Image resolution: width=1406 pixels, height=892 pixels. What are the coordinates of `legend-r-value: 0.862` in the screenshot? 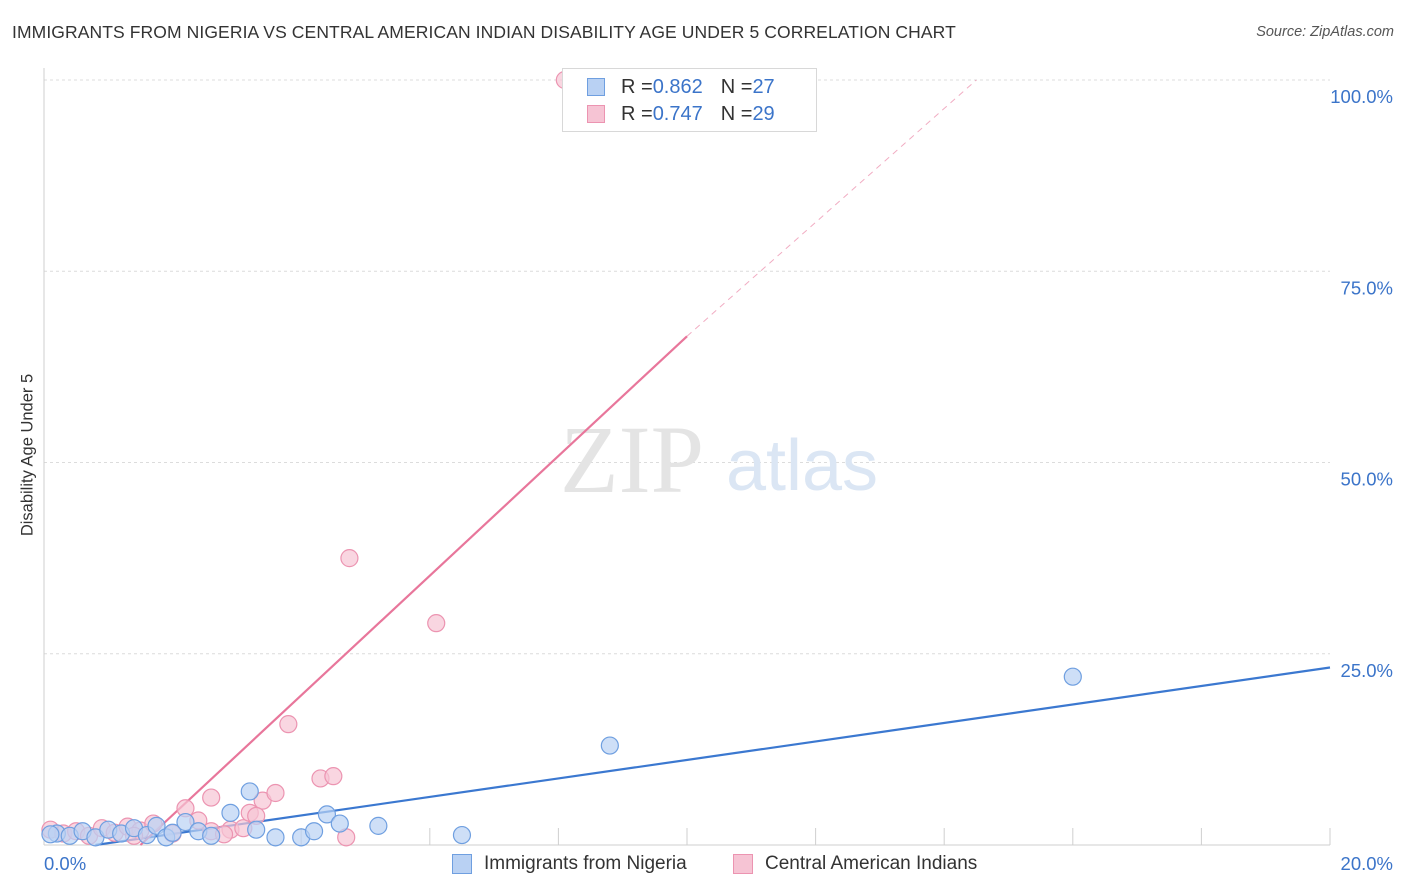 It's located at (677, 86).